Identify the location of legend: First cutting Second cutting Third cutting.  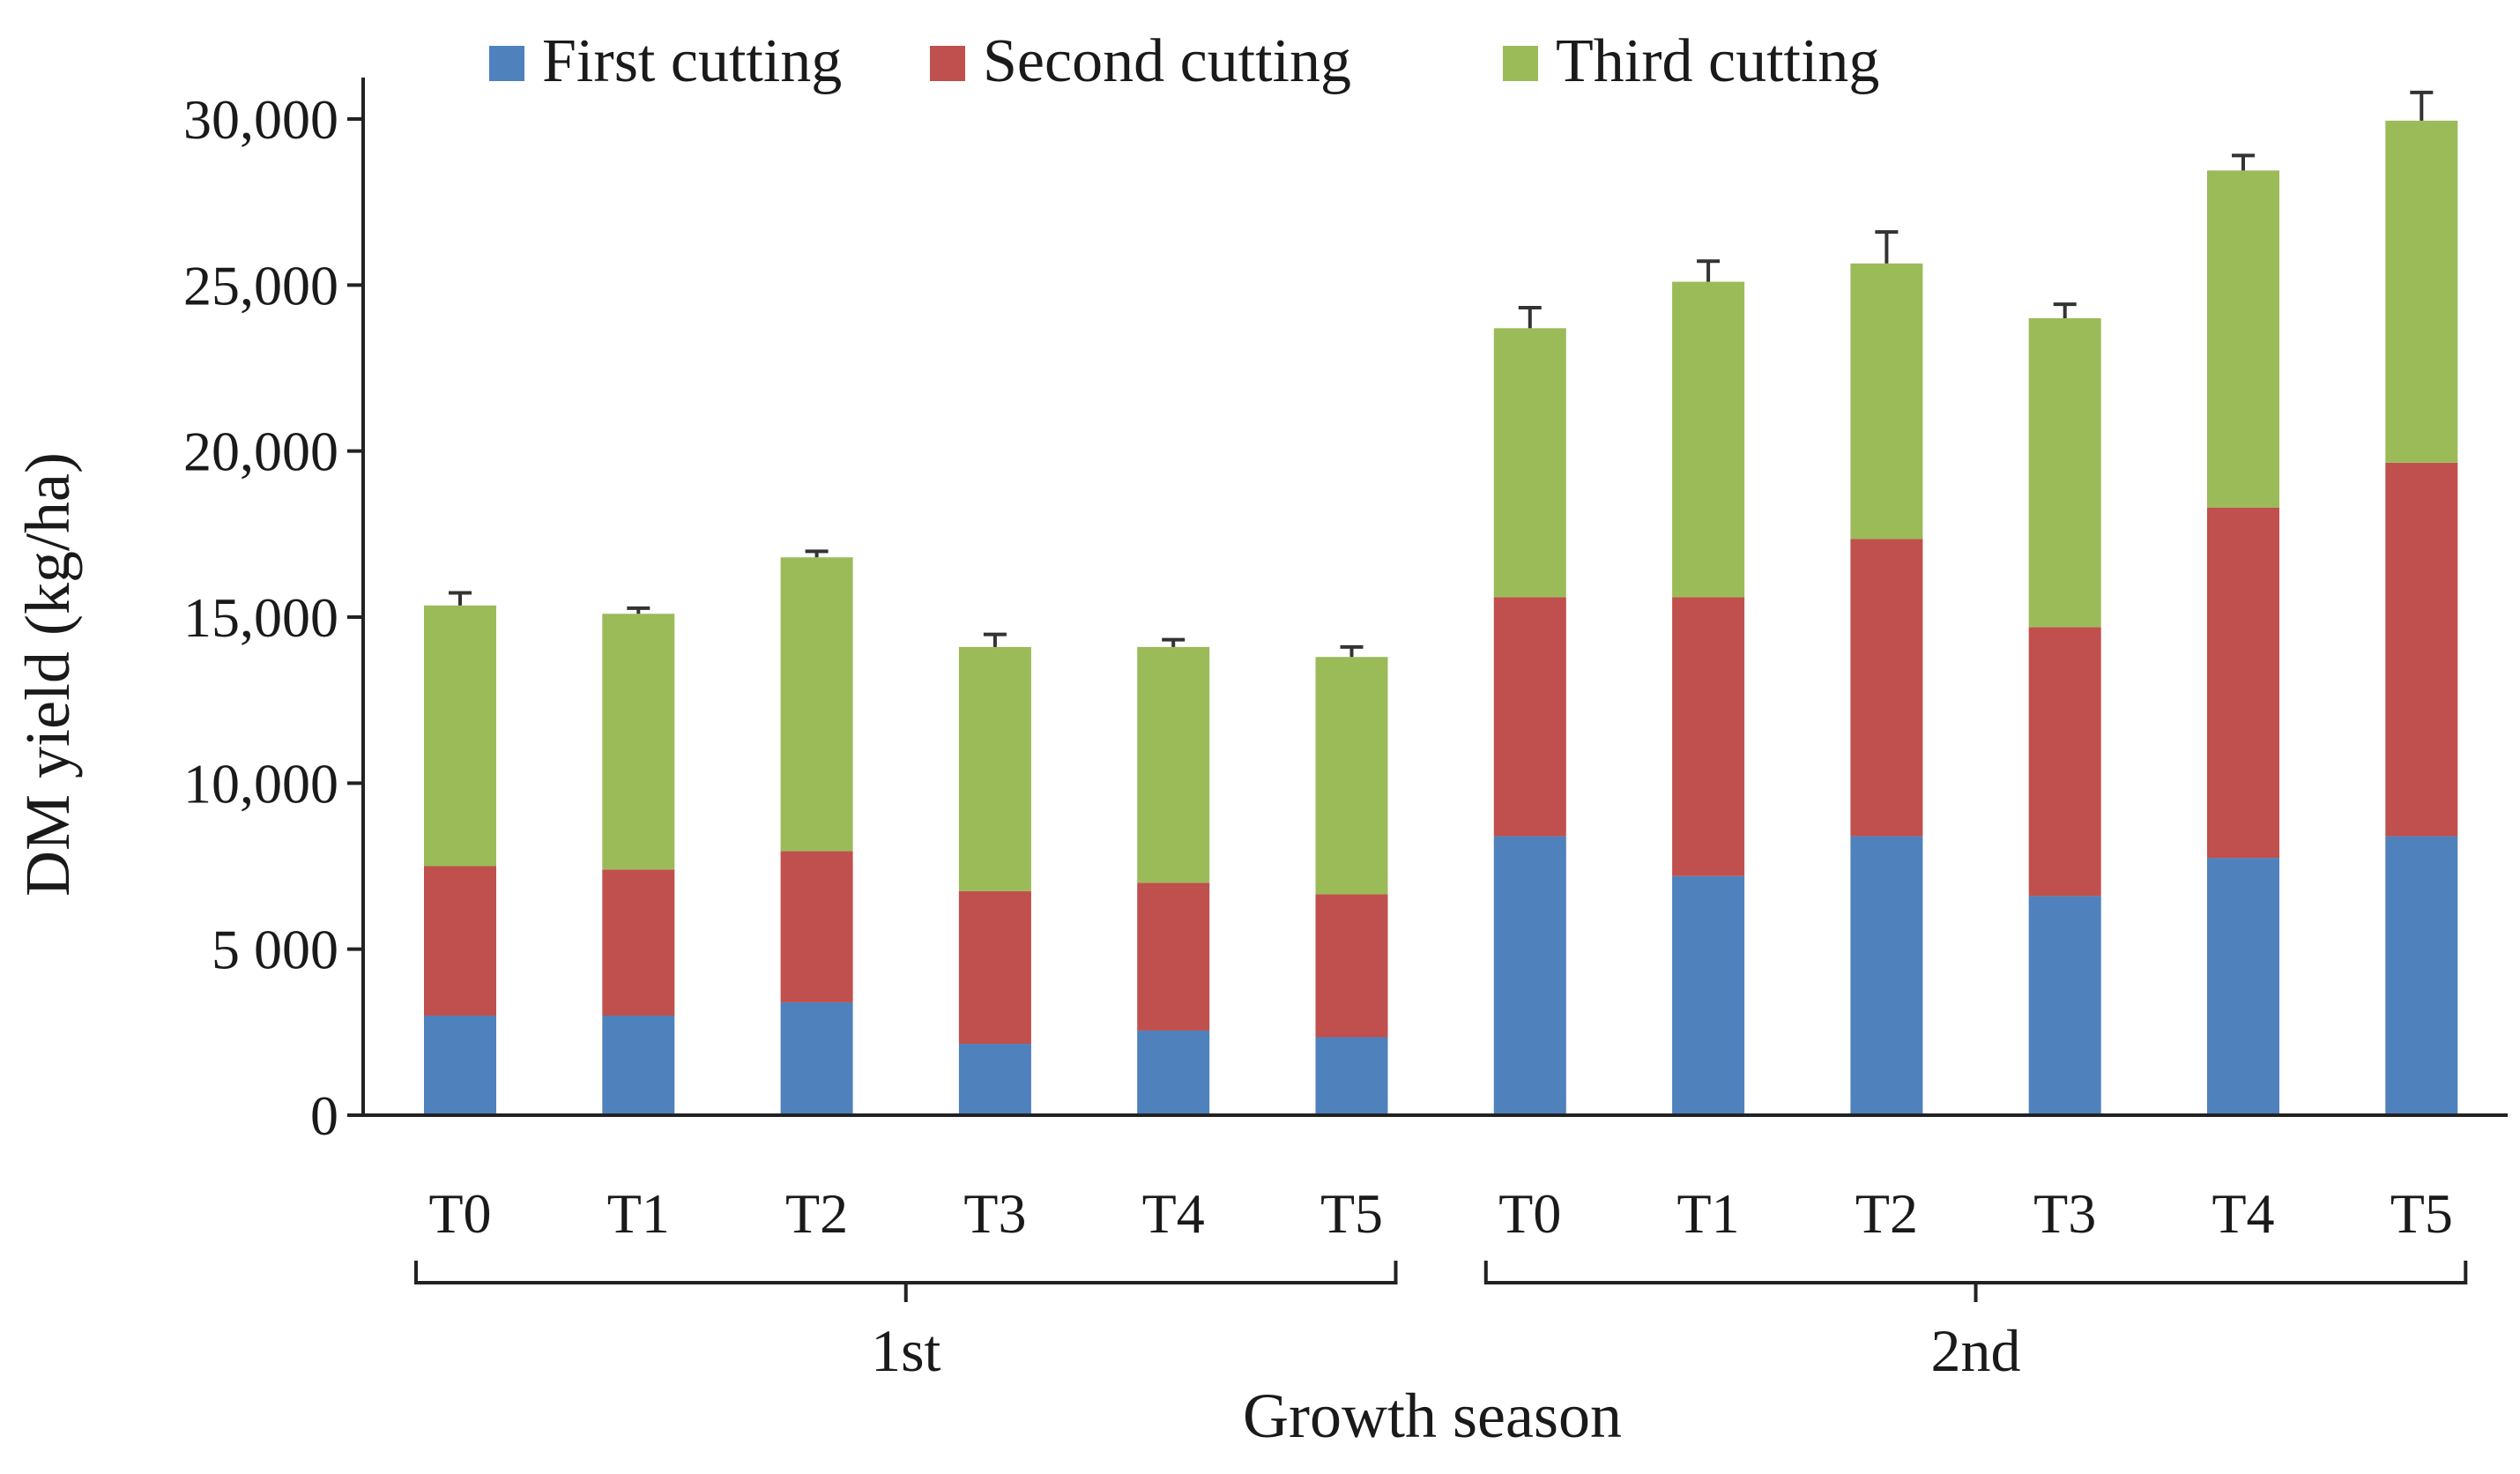
(1184, 61).